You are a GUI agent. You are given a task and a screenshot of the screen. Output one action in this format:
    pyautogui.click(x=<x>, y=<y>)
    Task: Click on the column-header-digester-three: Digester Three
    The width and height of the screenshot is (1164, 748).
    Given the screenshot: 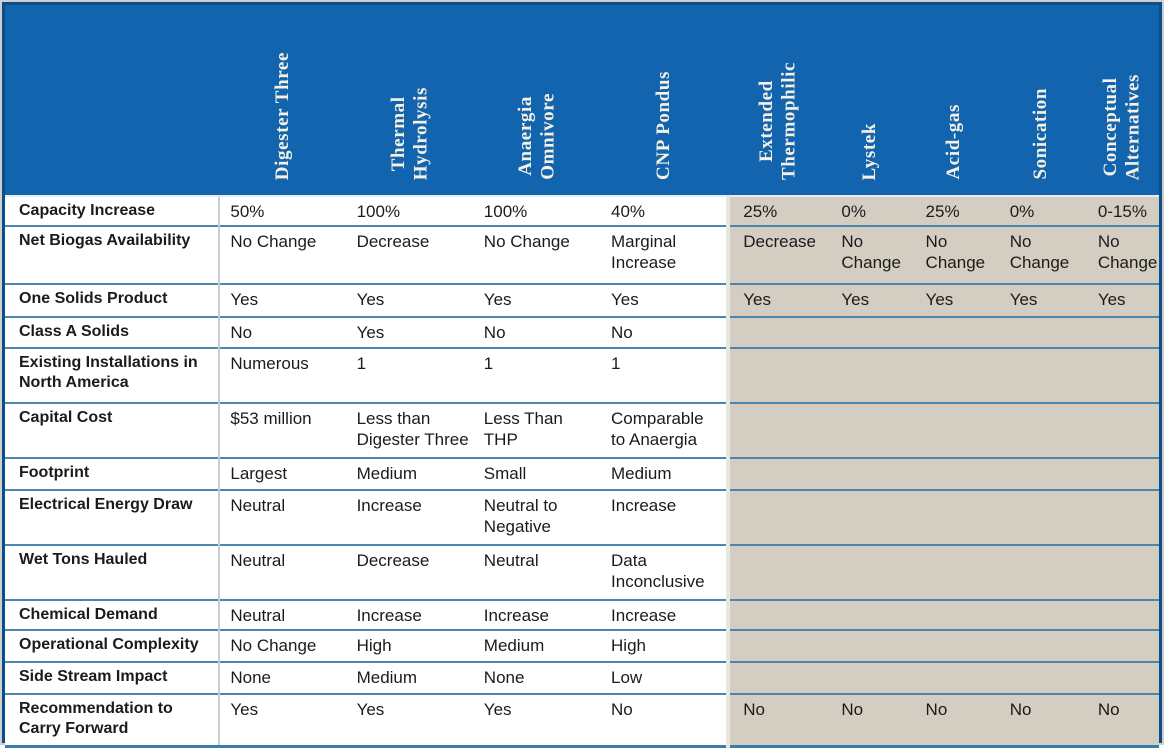 What is the action you would take?
    pyautogui.click(x=283, y=100)
    